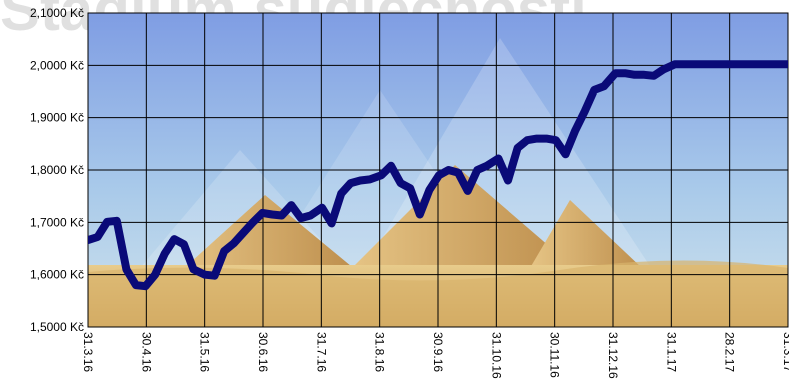 The height and width of the screenshot is (383, 789). Describe the element at coordinates (785, 352) in the screenshot. I see `x-tick-label: 31.3.17` at that location.